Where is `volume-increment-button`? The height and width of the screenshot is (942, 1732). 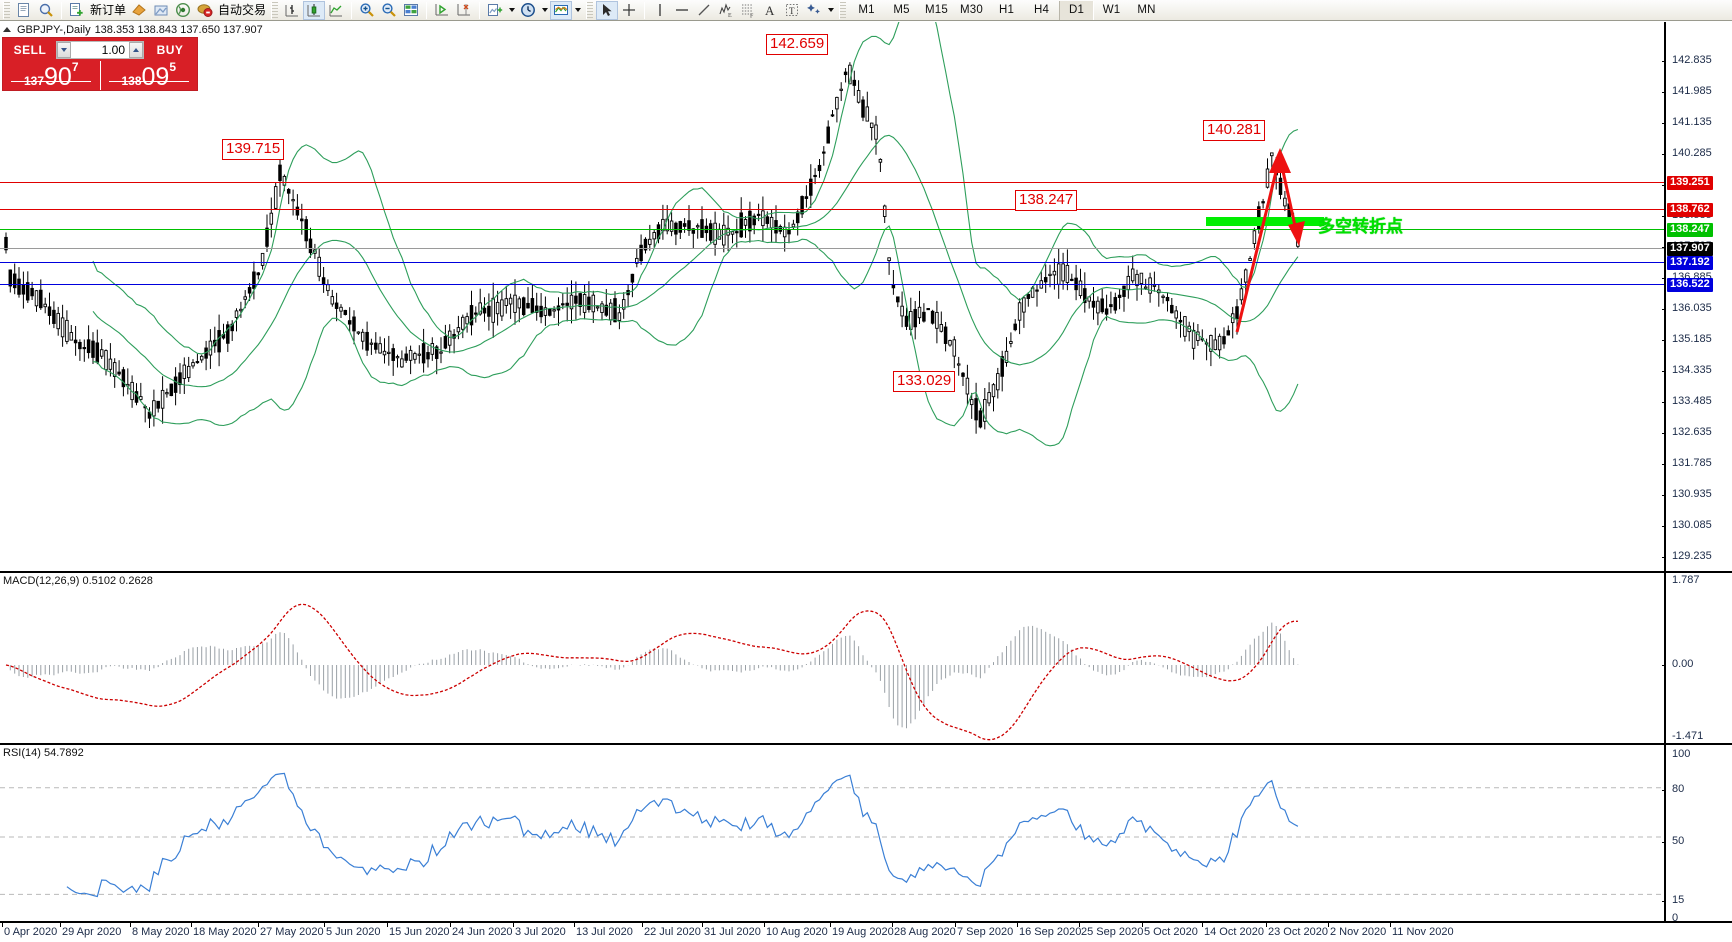 volume-increment-button is located at coordinates (136, 50).